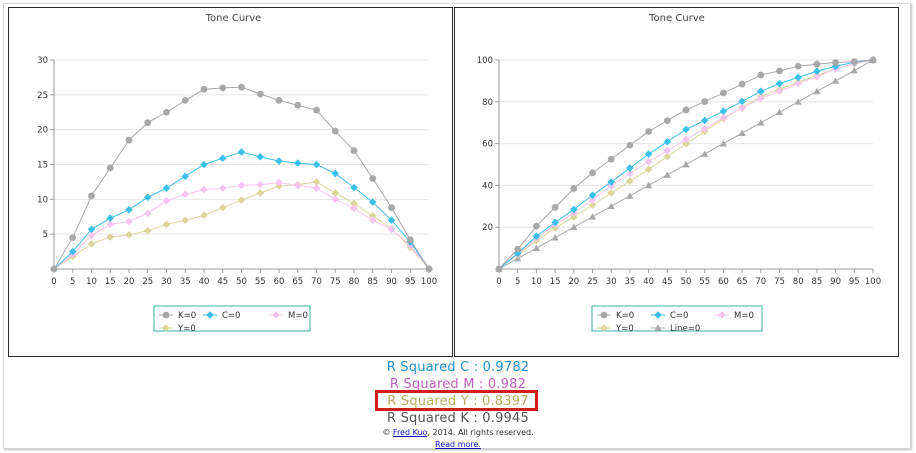  Describe the element at coordinates (798, 282) in the screenshot. I see `right-chart-x-tick-label: 80` at that location.